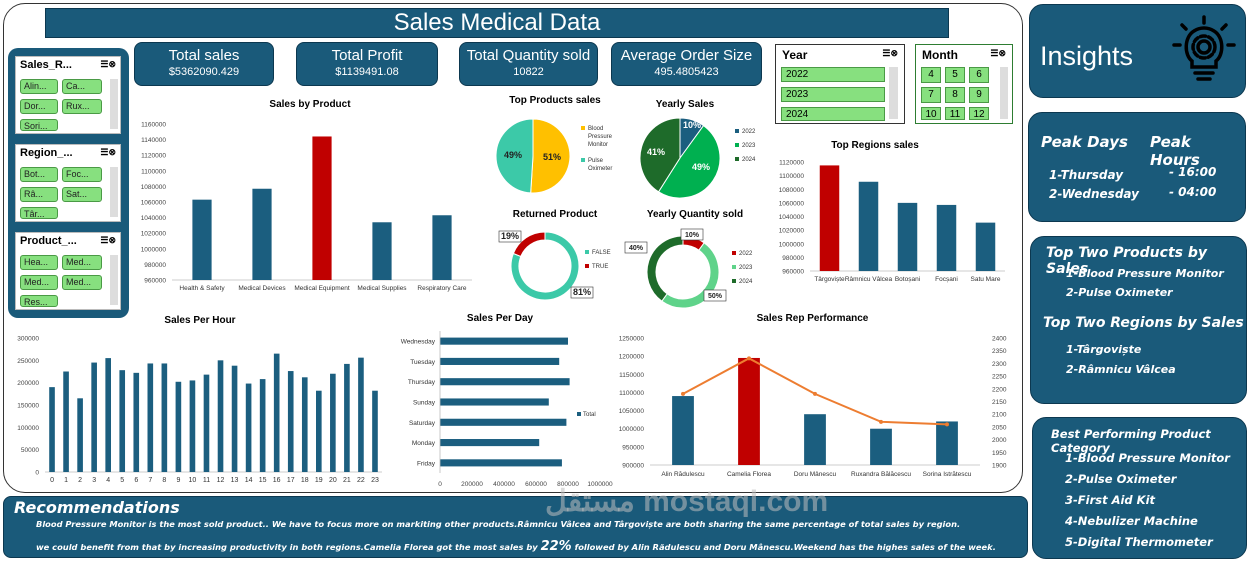 This screenshot has height=563, width=1252. Describe the element at coordinates (979, 75) in the screenshot. I see `slicer-chip: 6` at that location.